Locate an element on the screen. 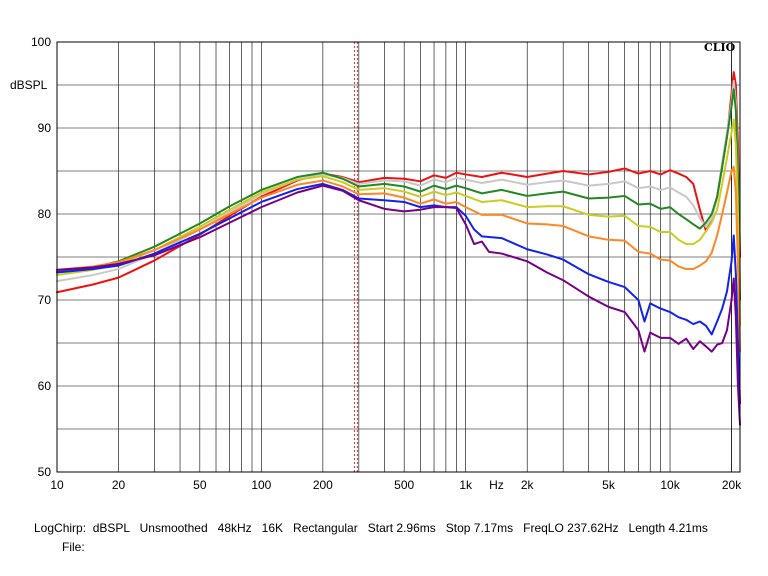  x-tick-labels: 10 20 50 100 200 500 1k 2k 5k 10k 20k Hz is located at coordinates (396, 485).